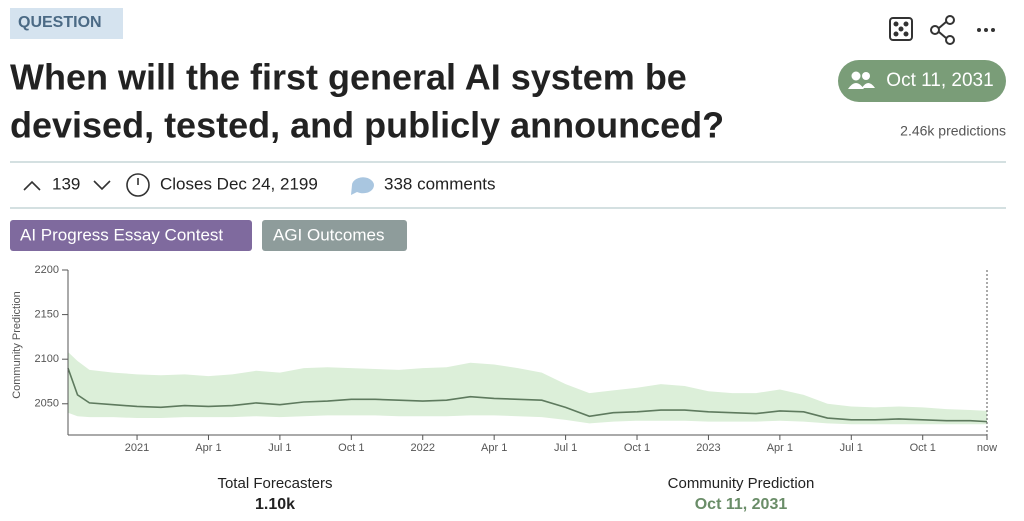 This screenshot has height=521, width=1024. Describe the element at coordinates (275, 504) in the screenshot. I see `stat-value: 1.10k` at that location.